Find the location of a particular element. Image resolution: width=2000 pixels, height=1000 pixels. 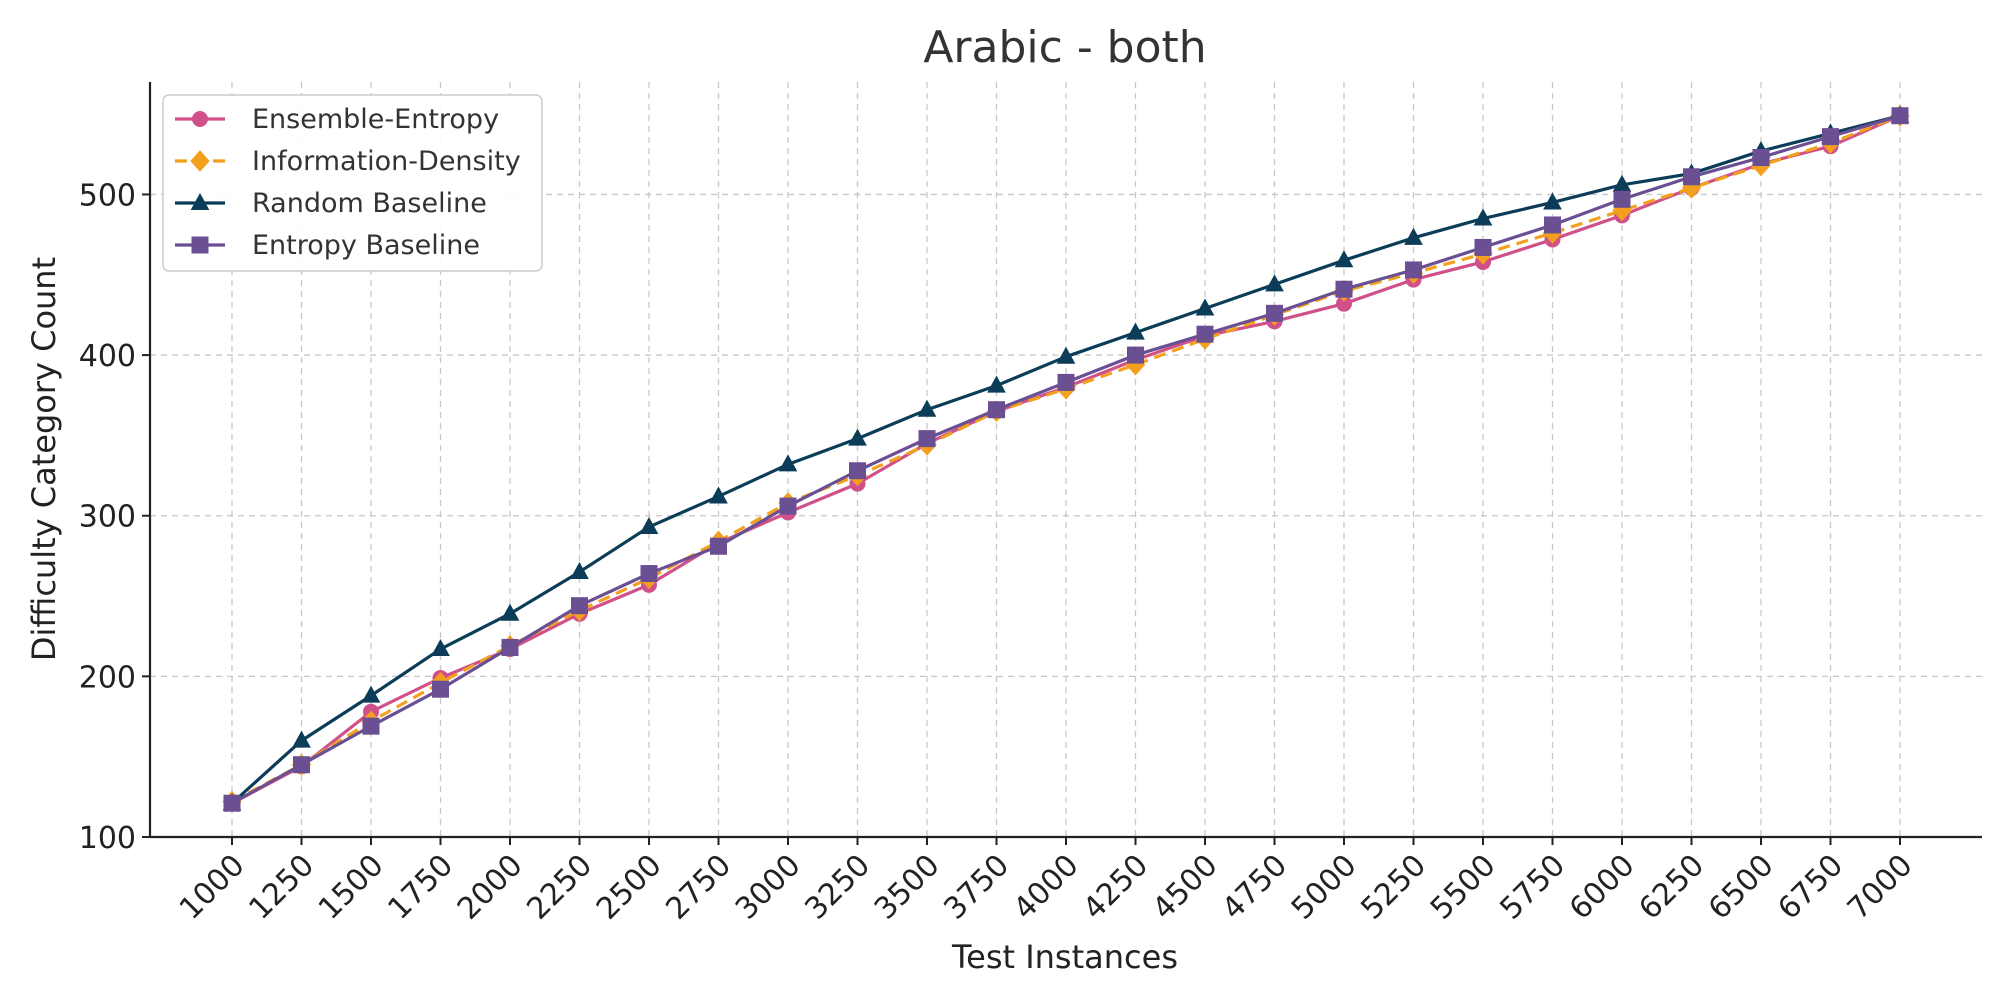

y-tick-label: 400 is located at coordinates (107, 356).